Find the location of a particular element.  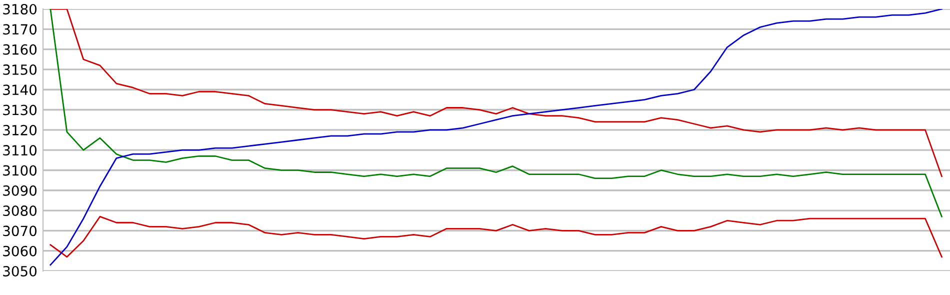

y-tick-label: 3140 is located at coordinates (20, 90).